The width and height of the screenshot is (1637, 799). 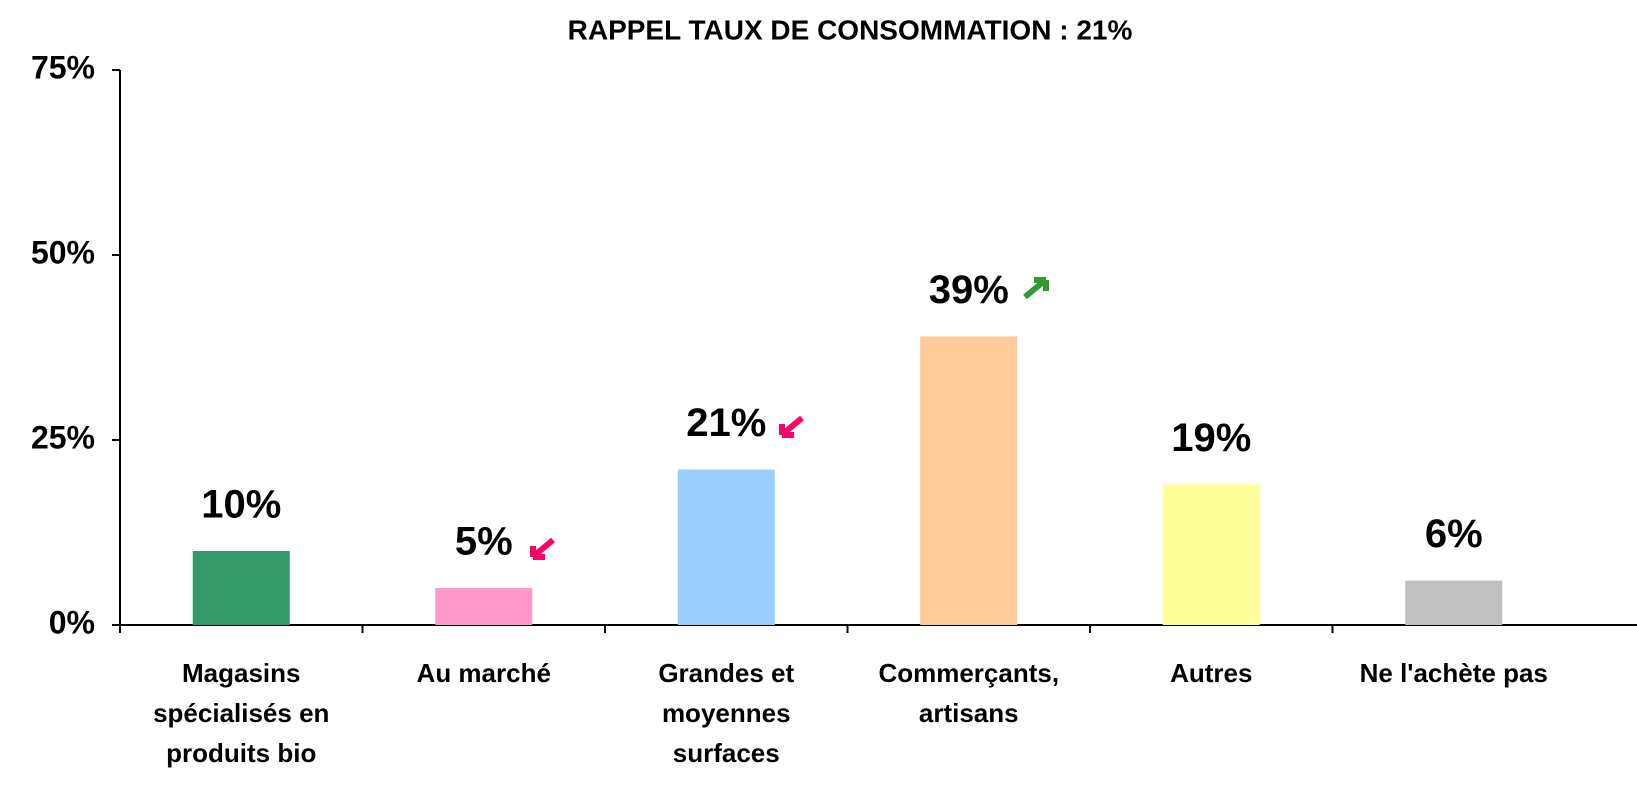 I want to click on x-tick-label: Commerçants, artisans, so click(x=969, y=693).